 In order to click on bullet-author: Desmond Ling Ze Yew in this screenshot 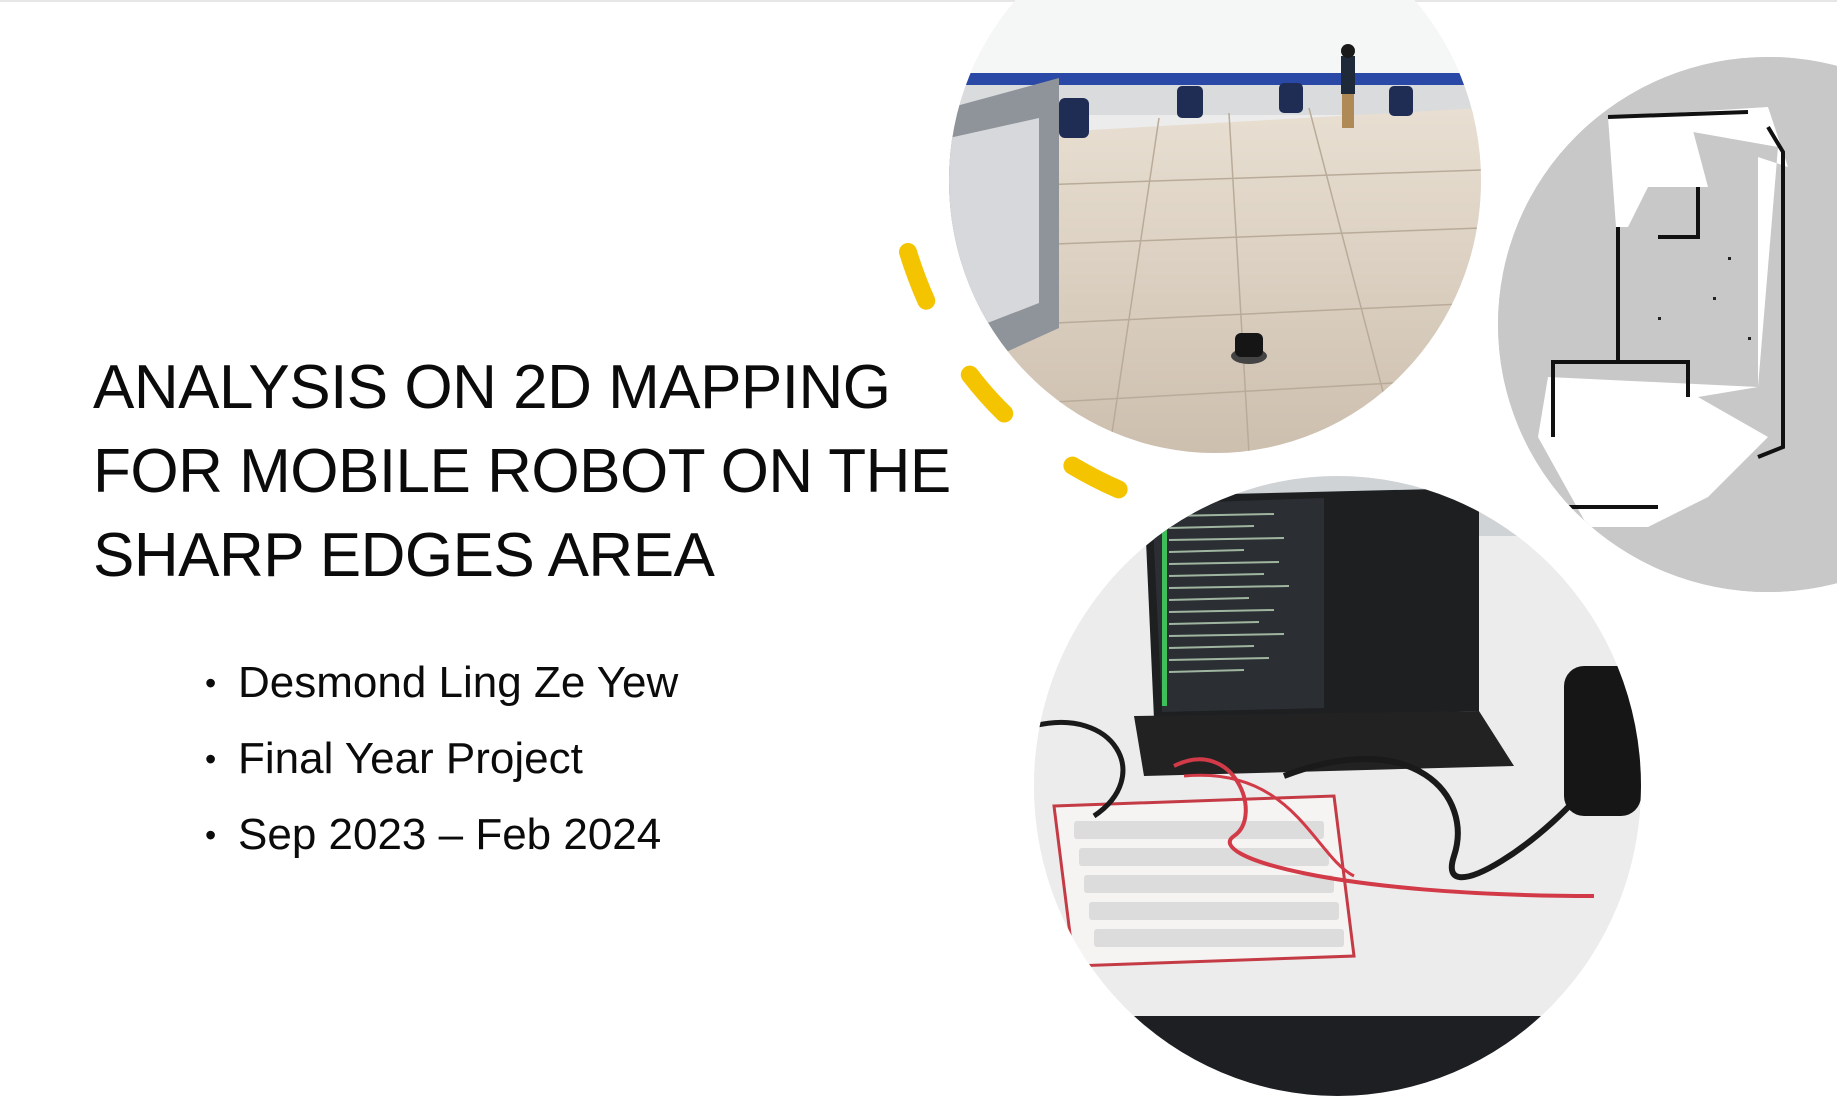, I will do `click(458, 682)`.